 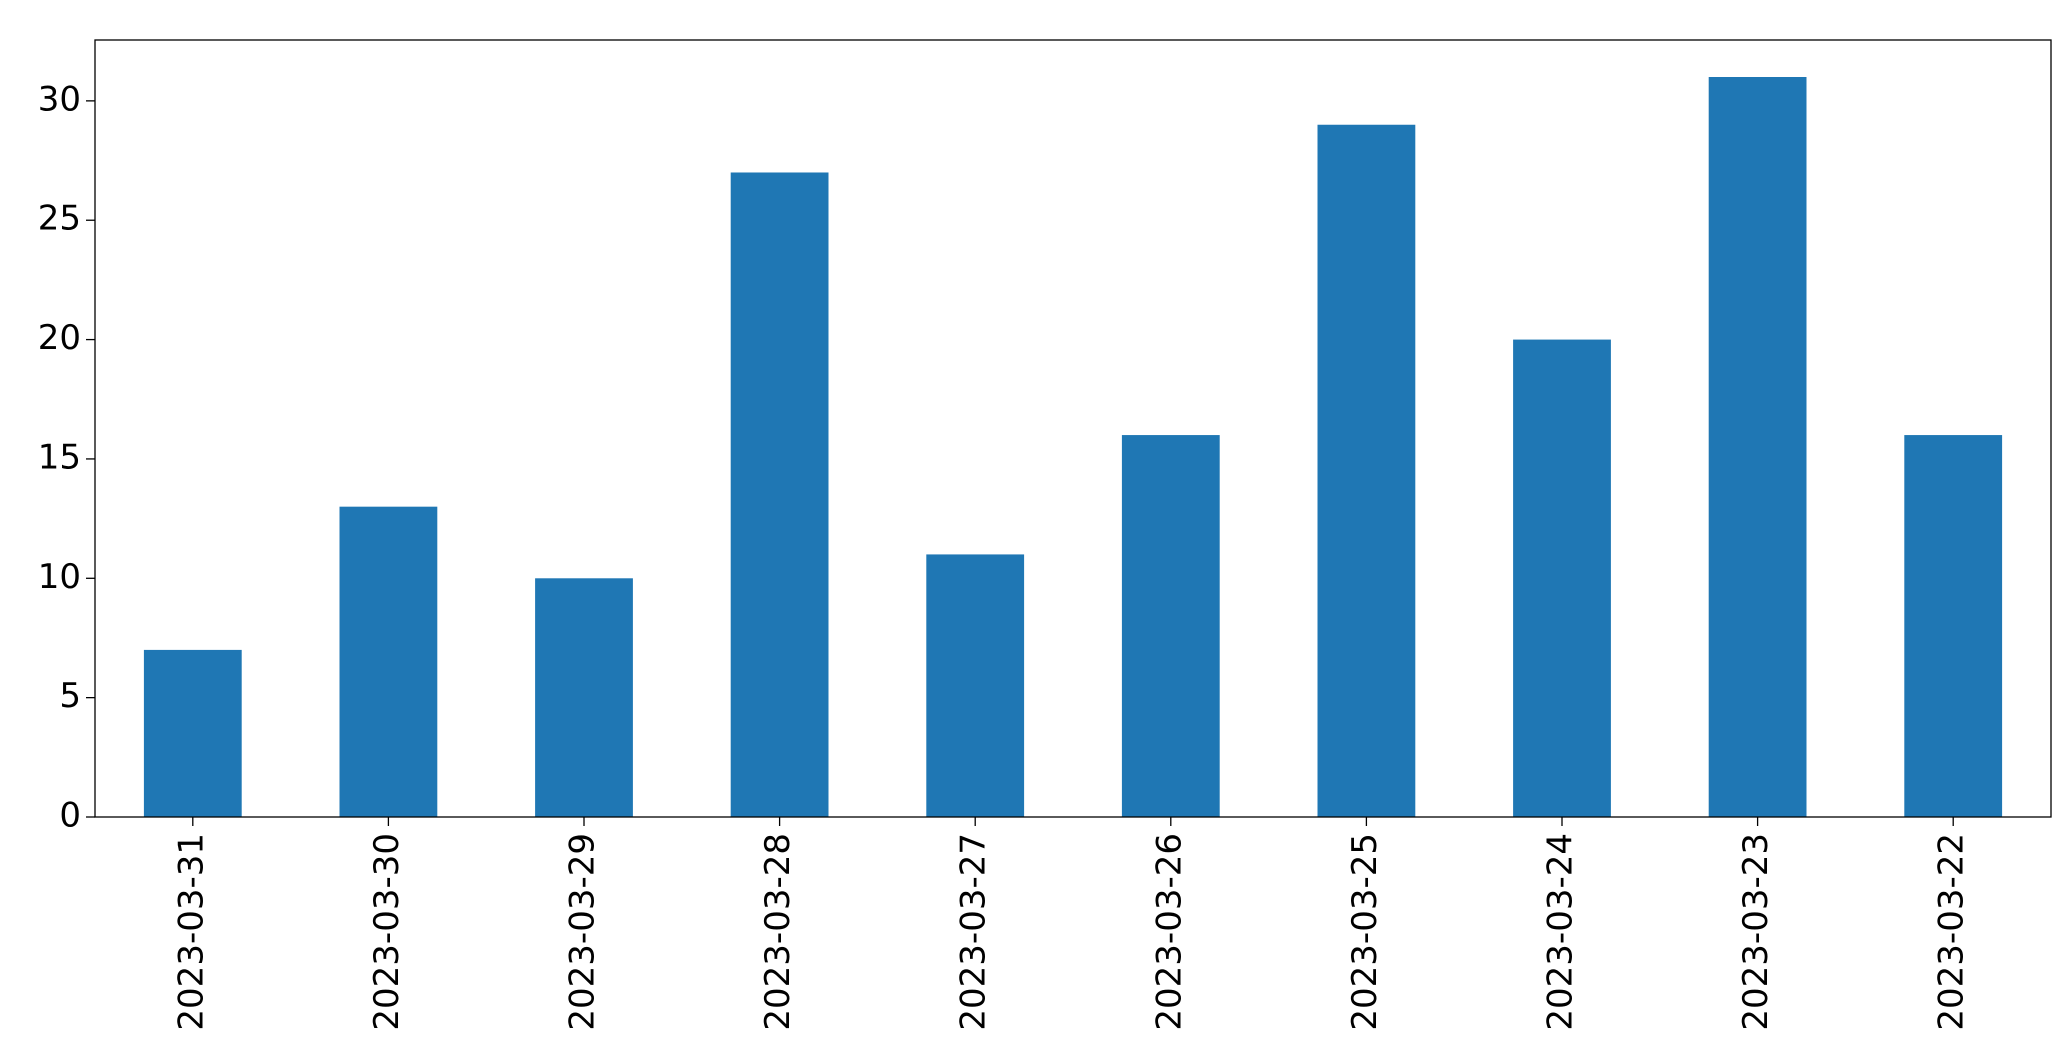 I want to click on x-tick-label: 2023-03-25, so click(x=1365, y=932).